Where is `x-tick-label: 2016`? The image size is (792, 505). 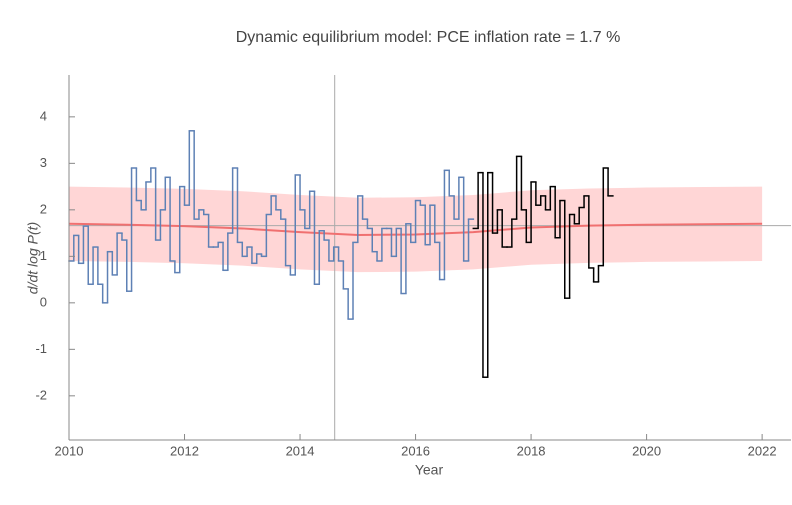 x-tick-label: 2016 is located at coordinates (415, 450).